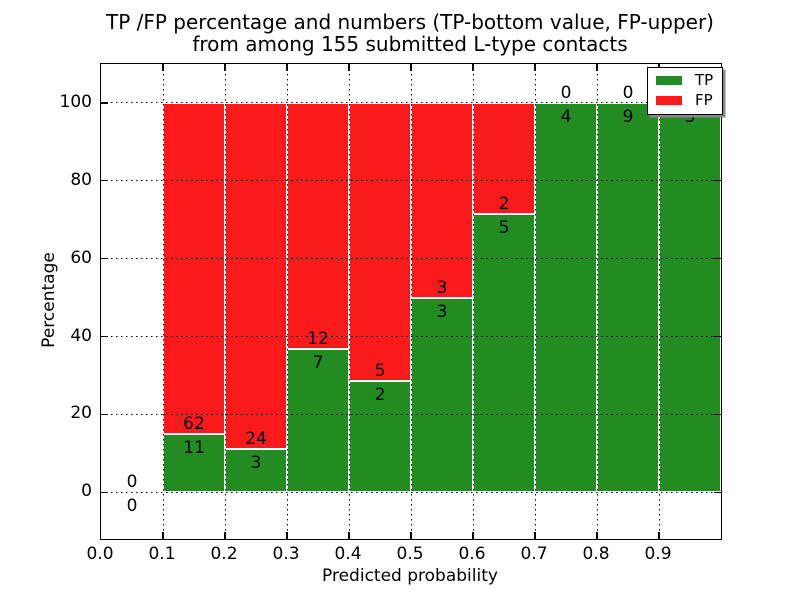 This screenshot has height=600, width=800. What do you see at coordinates (566, 116) in the screenshot?
I see `tp-count-label: 4` at bounding box center [566, 116].